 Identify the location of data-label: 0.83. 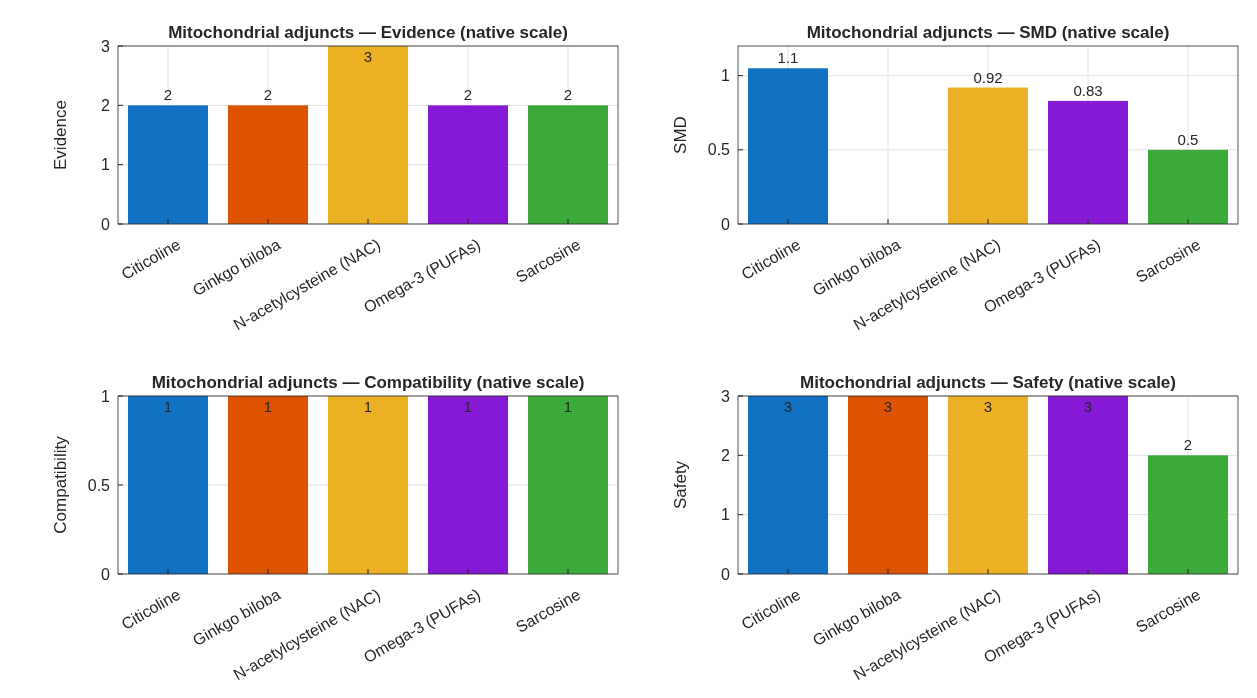
(1088, 90).